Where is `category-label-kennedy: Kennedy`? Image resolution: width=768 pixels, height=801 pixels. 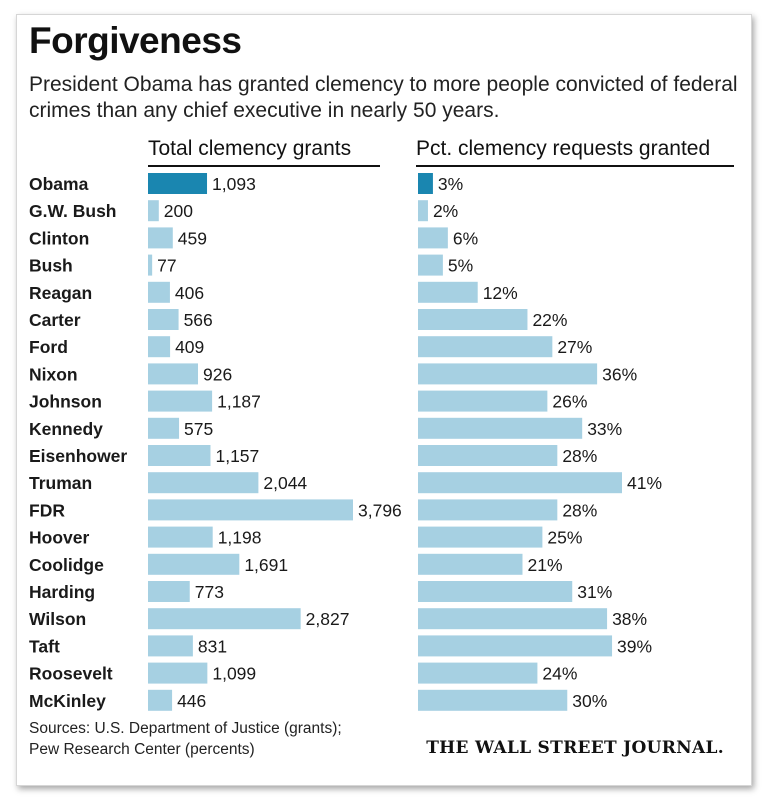
category-label-kennedy: Kennedy is located at coordinates (66, 429).